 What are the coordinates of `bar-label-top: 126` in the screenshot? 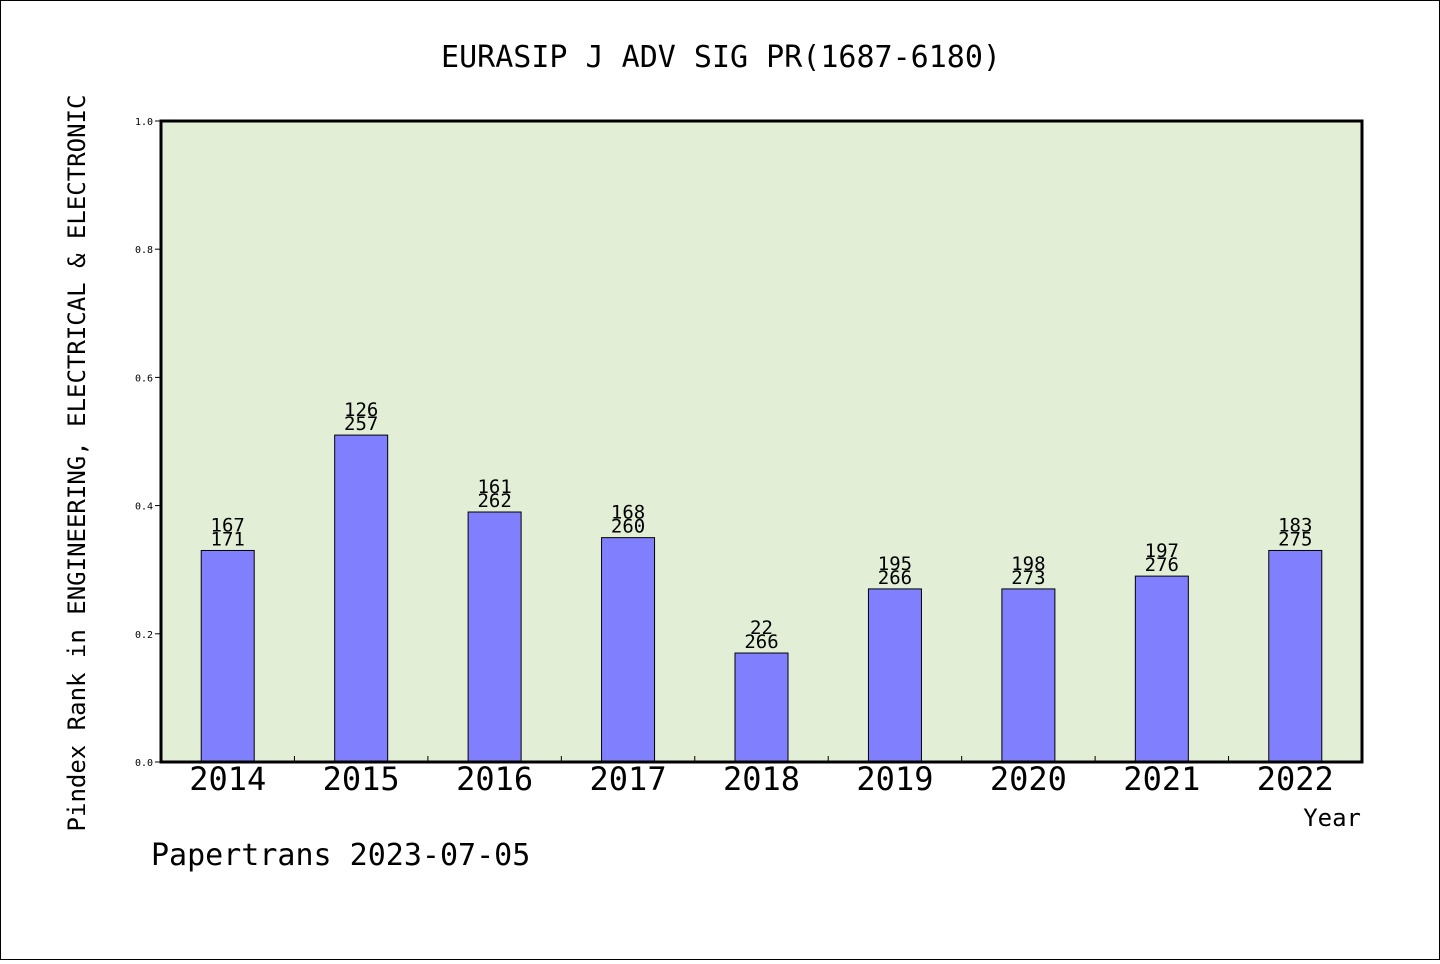 It's located at (361, 410).